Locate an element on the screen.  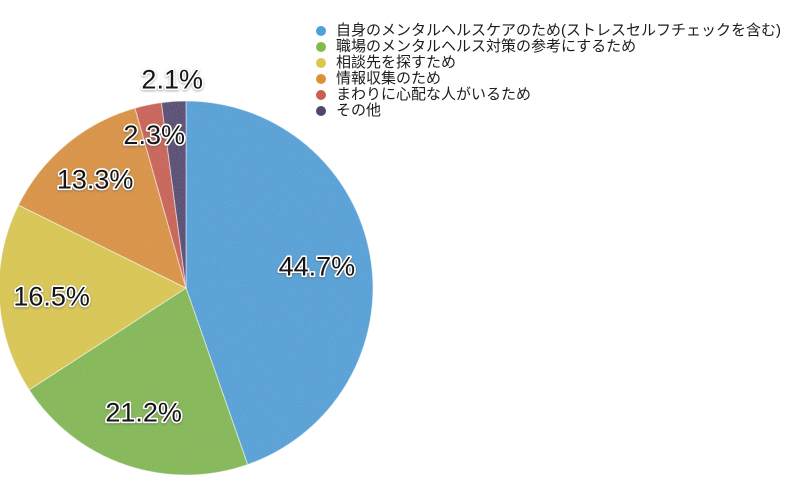
pie-slice-value-label: 2.3% is located at coordinates (154, 135).